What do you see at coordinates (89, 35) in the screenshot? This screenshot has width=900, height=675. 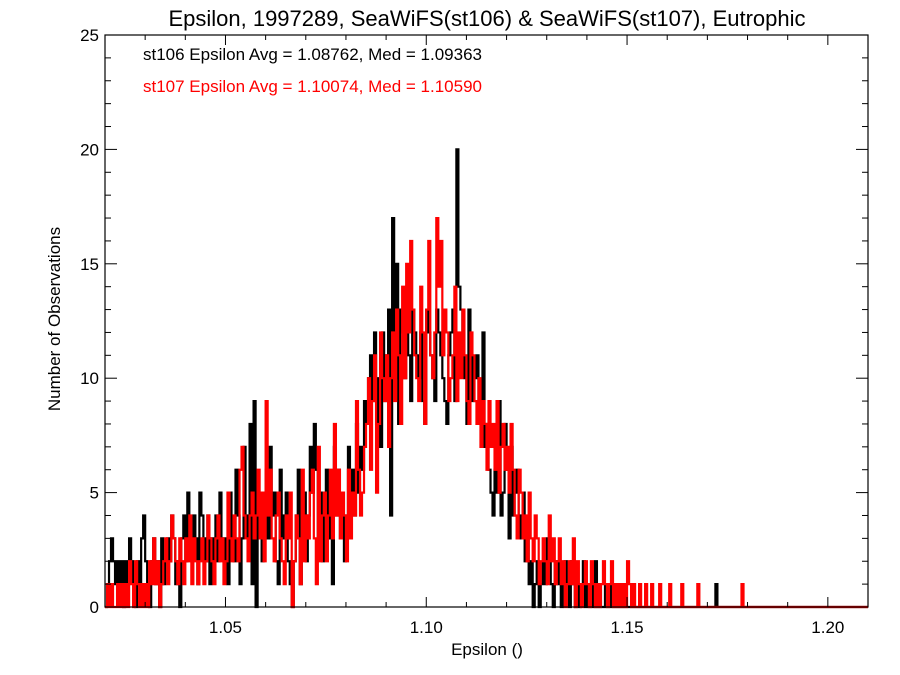 I see `y-tick-label: 25` at bounding box center [89, 35].